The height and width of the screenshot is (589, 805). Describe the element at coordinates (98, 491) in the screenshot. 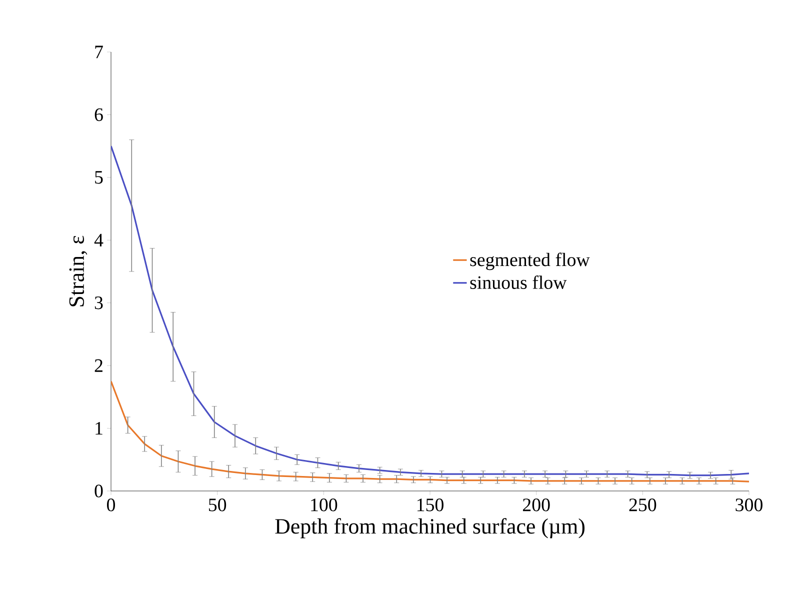

I see `y-tick-label: 0` at that location.